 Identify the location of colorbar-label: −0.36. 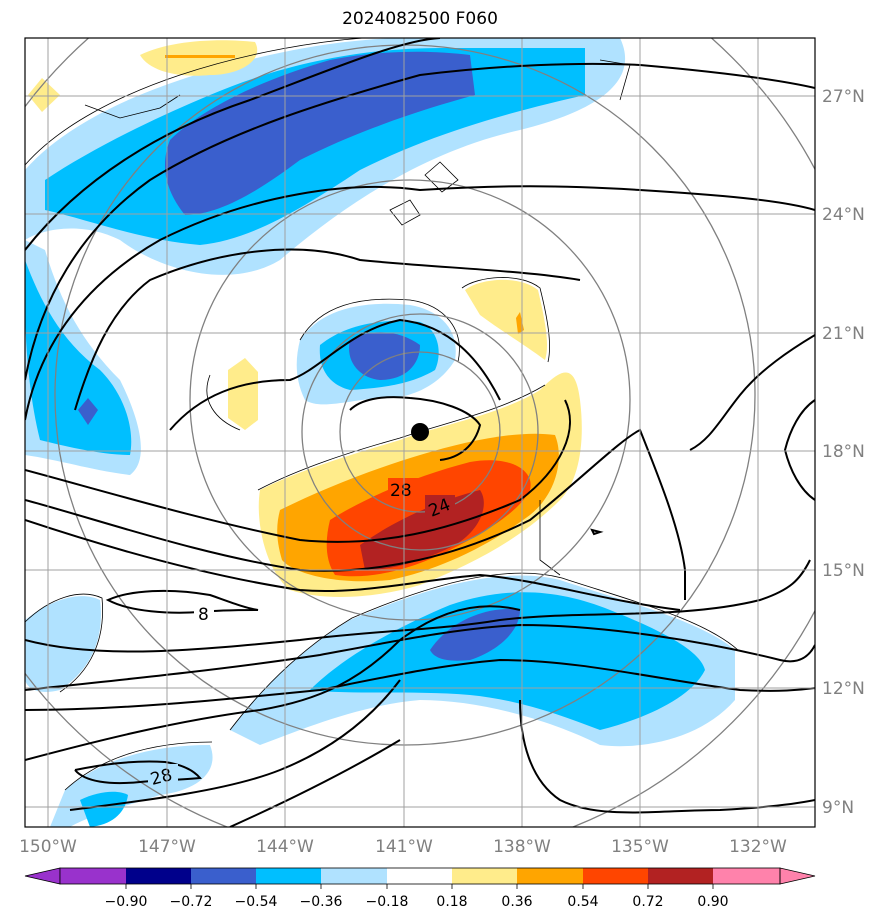
(321, 902).